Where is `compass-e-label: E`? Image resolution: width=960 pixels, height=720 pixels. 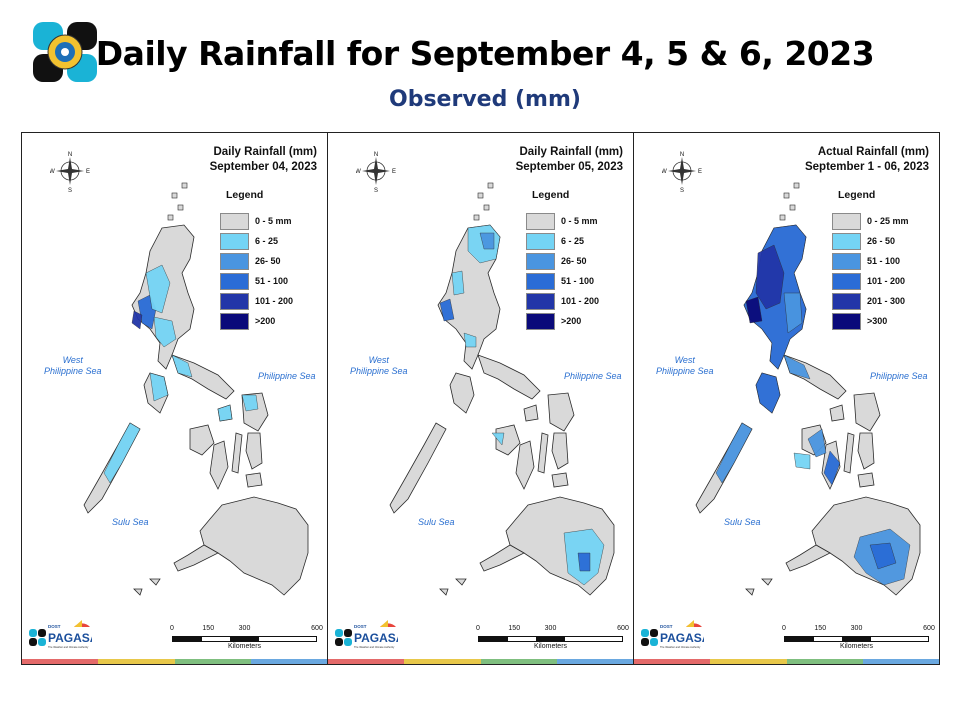 compass-e-label: E is located at coordinates (88, 172).